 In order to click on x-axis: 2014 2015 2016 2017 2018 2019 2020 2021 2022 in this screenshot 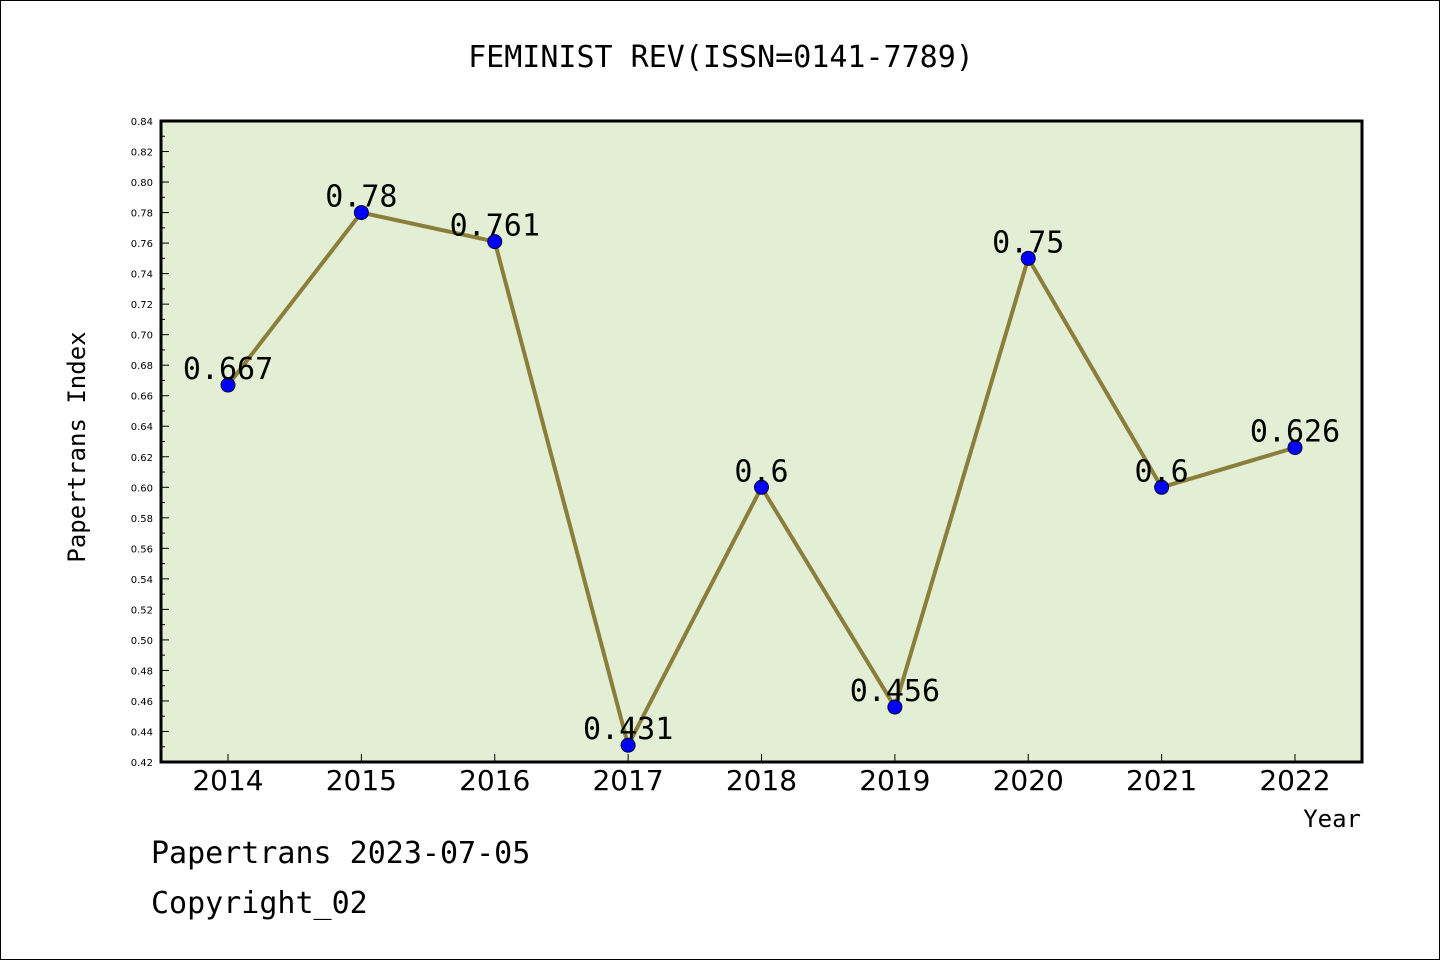, I will do `click(761, 775)`.